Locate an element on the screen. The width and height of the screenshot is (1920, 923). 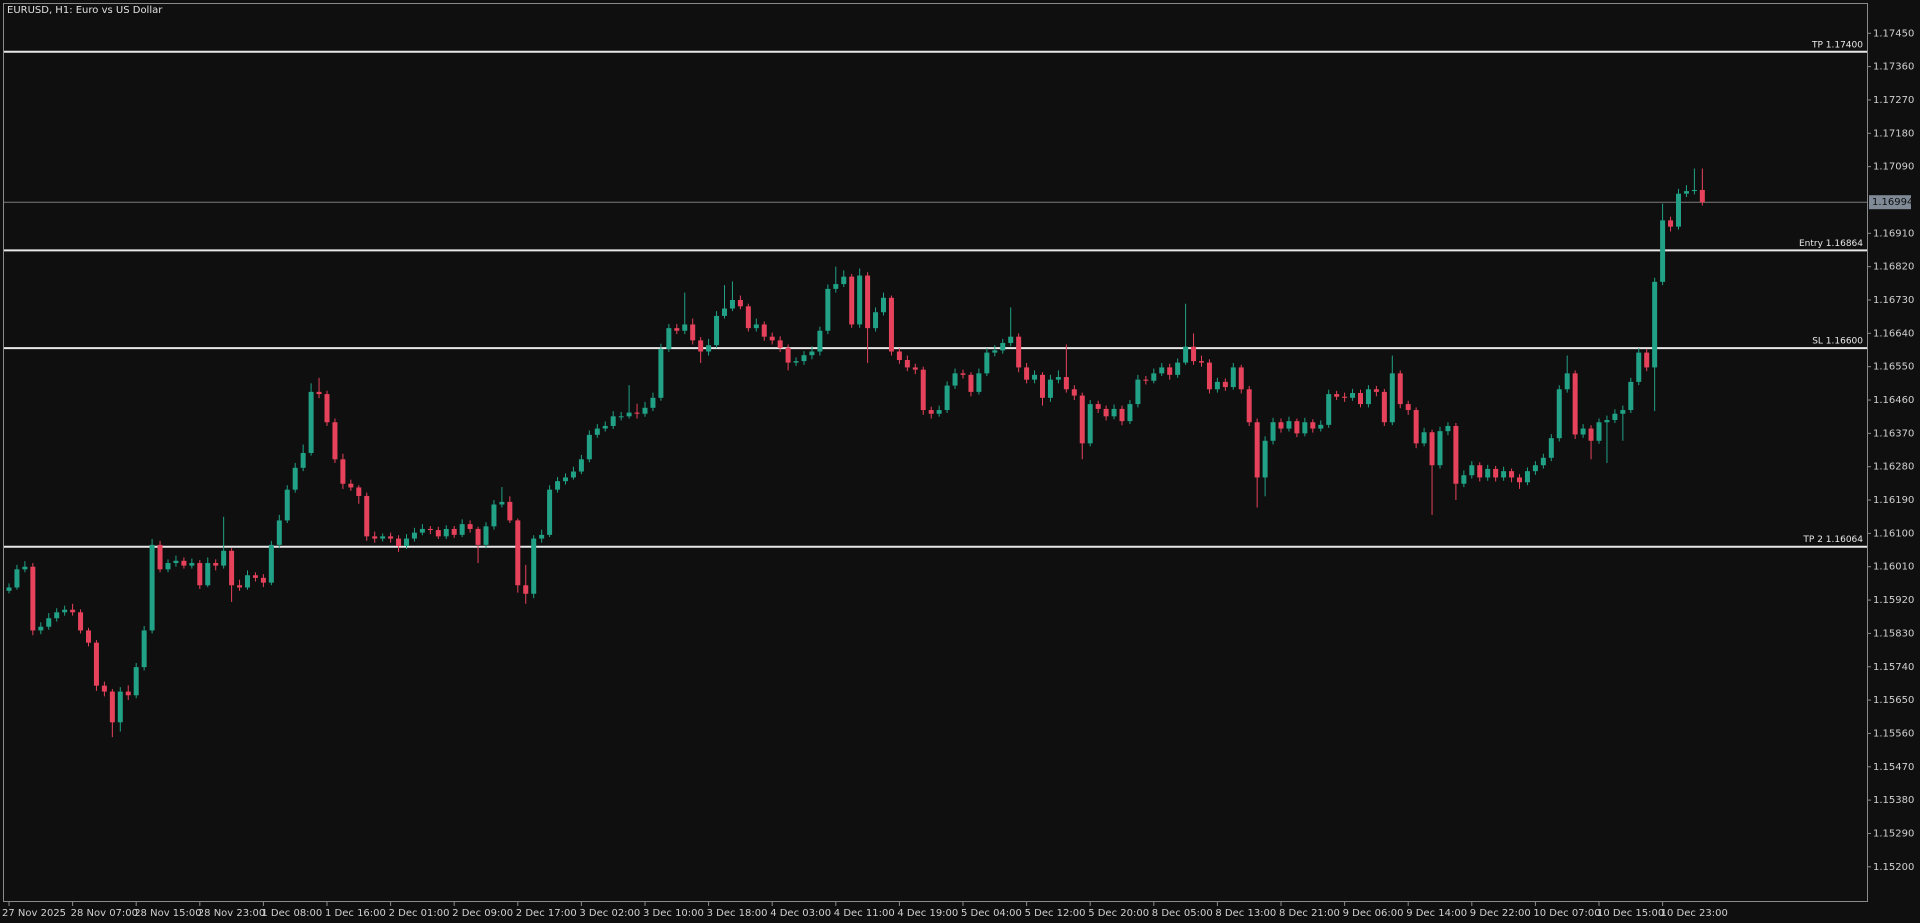
y-tick-label: 1.15380 is located at coordinates (1893, 800).